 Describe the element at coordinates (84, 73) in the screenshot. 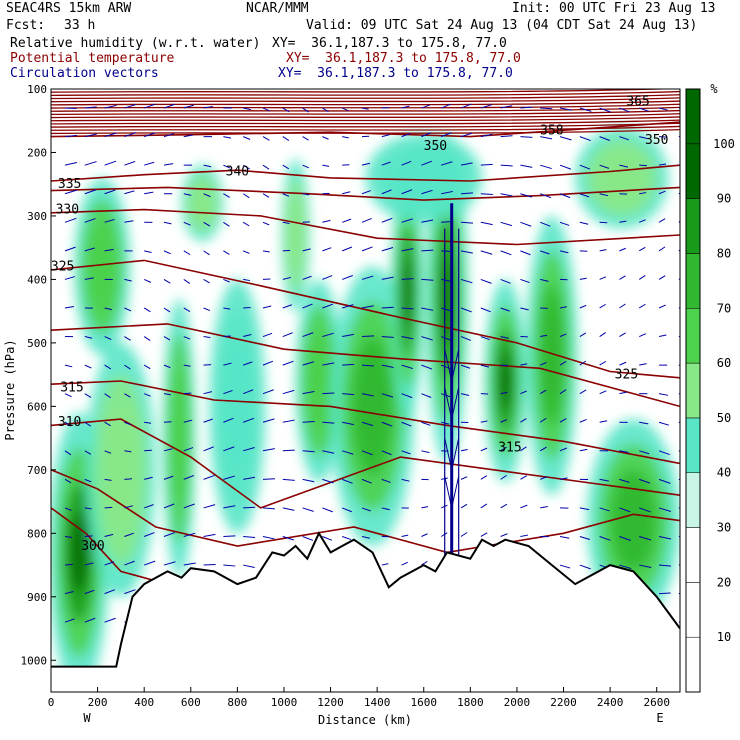

I see `field-vector-name: Circulation vectors` at that location.